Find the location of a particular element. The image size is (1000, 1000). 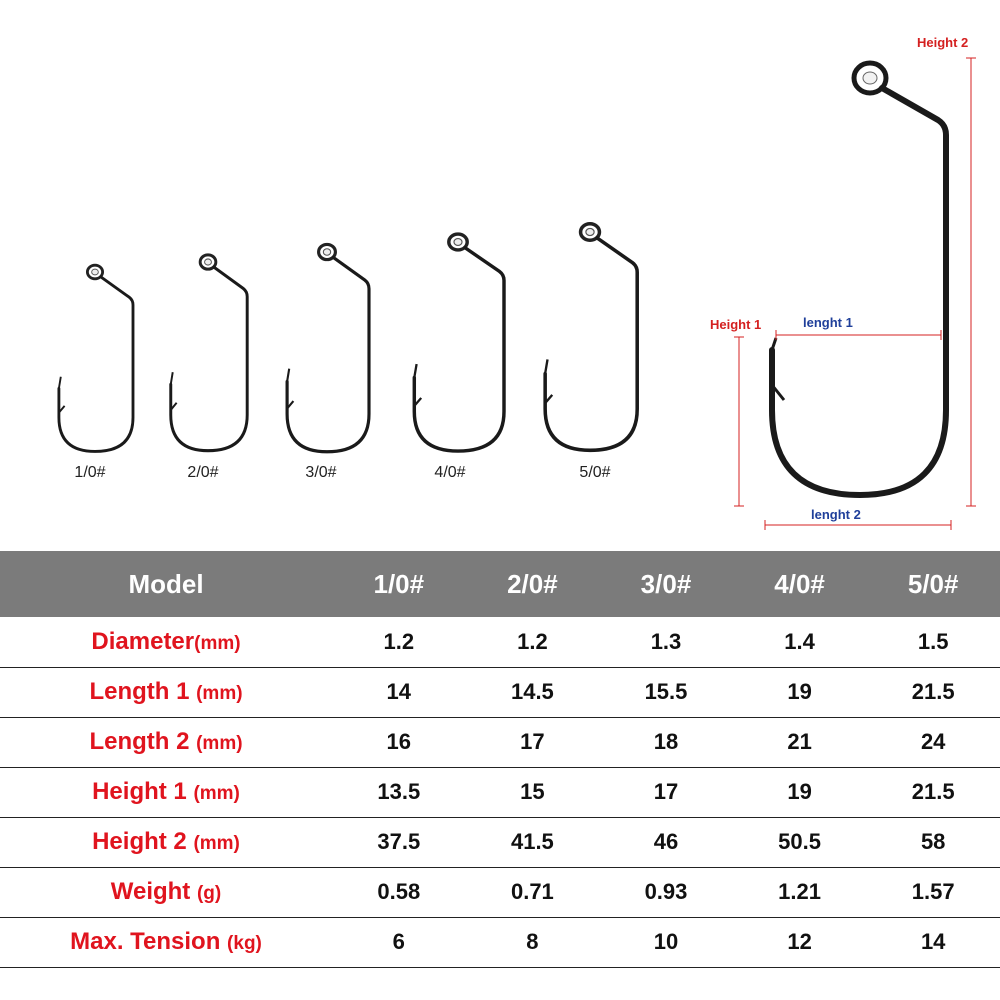

header-3-0: 3/0# is located at coordinates (666, 583).